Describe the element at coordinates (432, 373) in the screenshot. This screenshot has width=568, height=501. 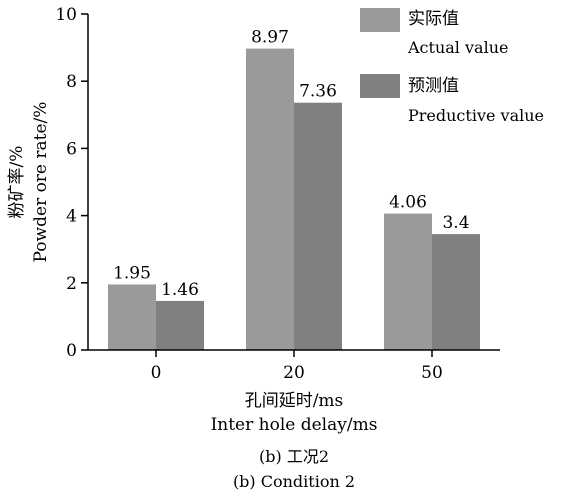
I see `x-tick-label: 50` at that location.